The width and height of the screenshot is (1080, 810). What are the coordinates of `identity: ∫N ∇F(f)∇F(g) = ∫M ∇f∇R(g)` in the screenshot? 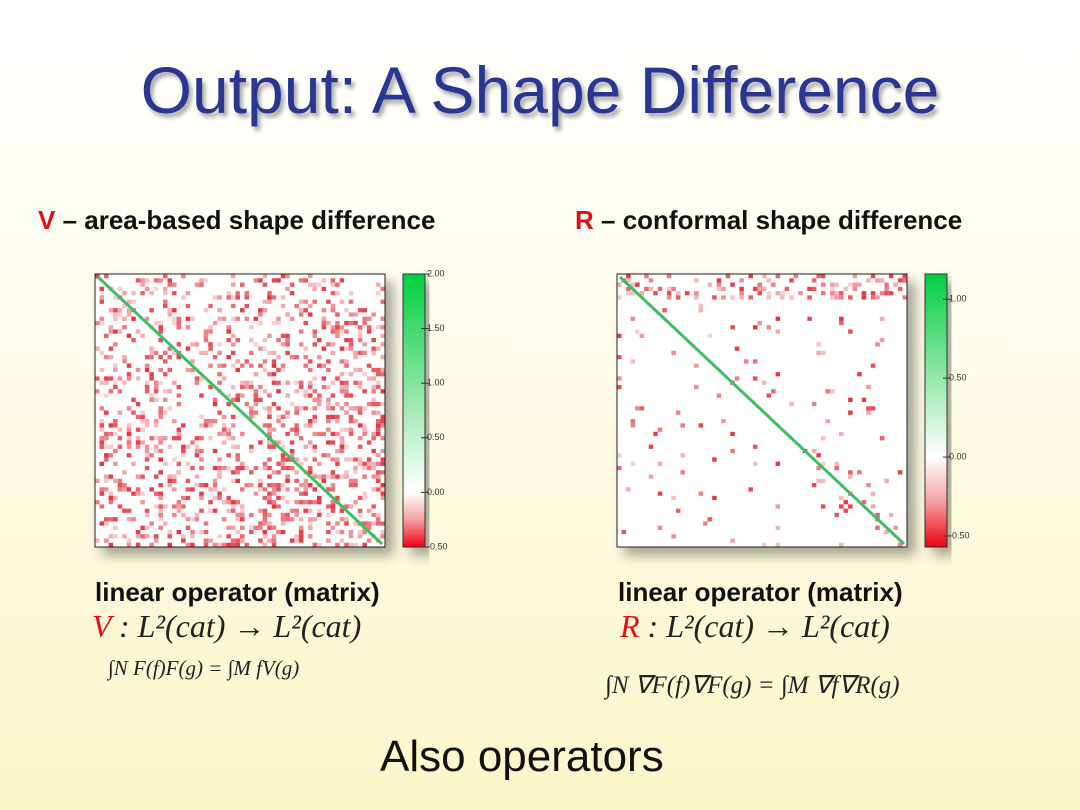 It's located at (752, 685).